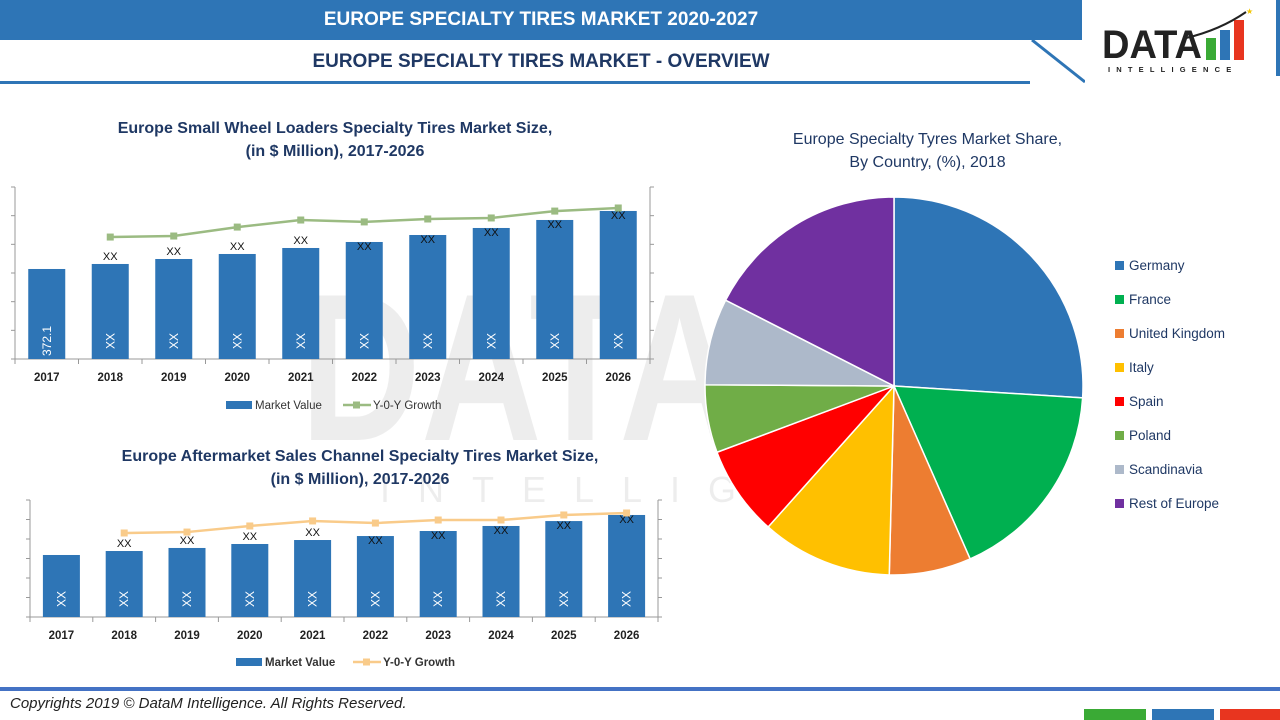 This screenshot has width=1280, height=720. What do you see at coordinates (237, 227) in the screenshot?
I see `growth-point-2020` at bounding box center [237, 227].